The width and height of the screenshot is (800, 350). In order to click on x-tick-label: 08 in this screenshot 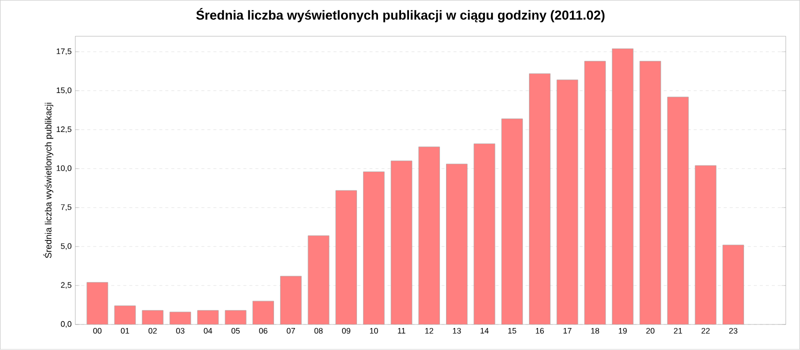, I will do `click(318, 331)`.